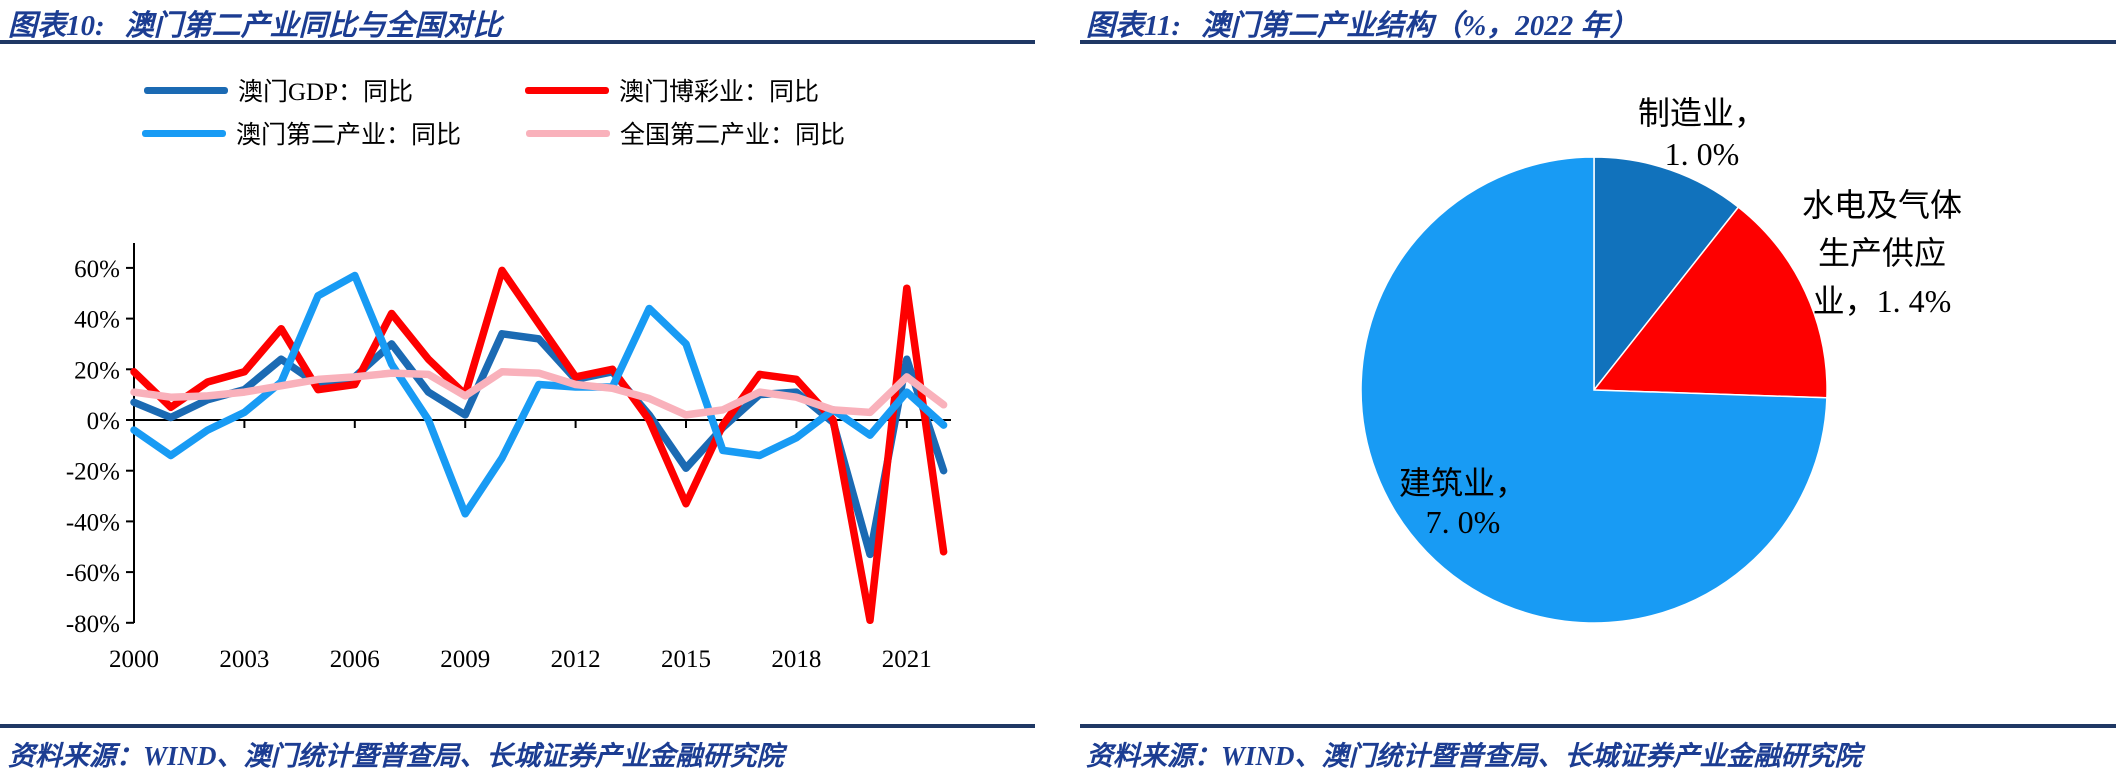 The height and width of the screenshot is (774, 2116). I want to click on pie-label-line: 建筑业，, so click(1463, 483).